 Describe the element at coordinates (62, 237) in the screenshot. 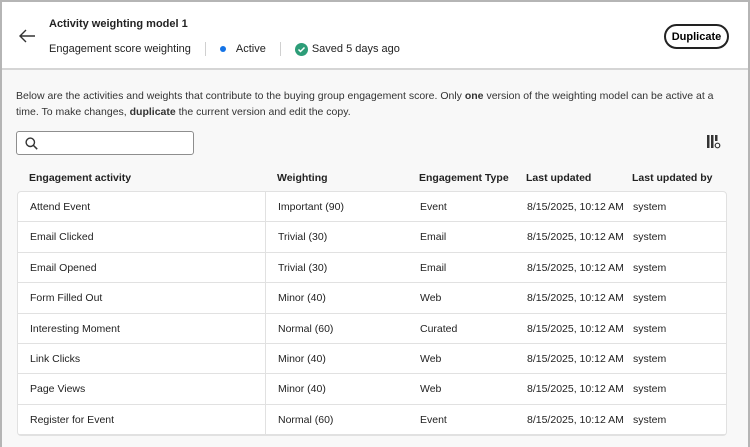

I see `table-cell: Email Clicked` at that location.